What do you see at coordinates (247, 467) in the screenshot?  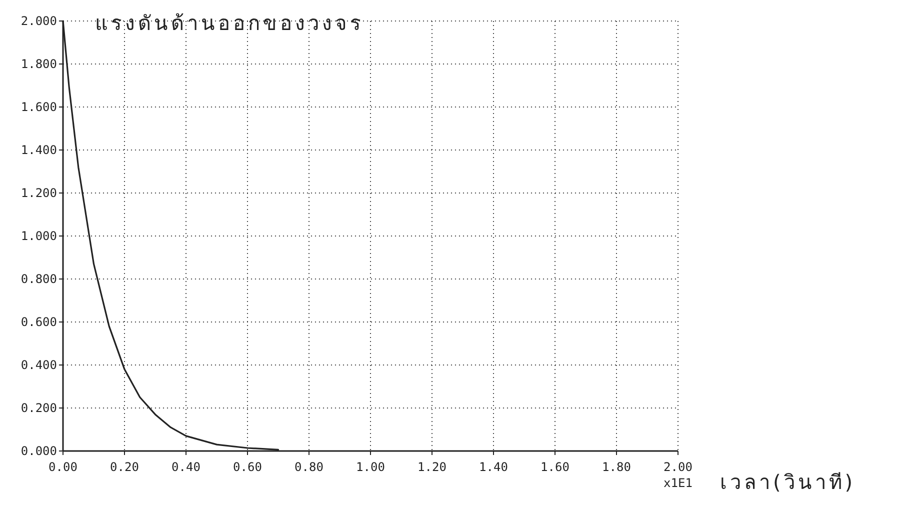 I see `x-tick-label: 0.60` at bounding box center [247, 467].